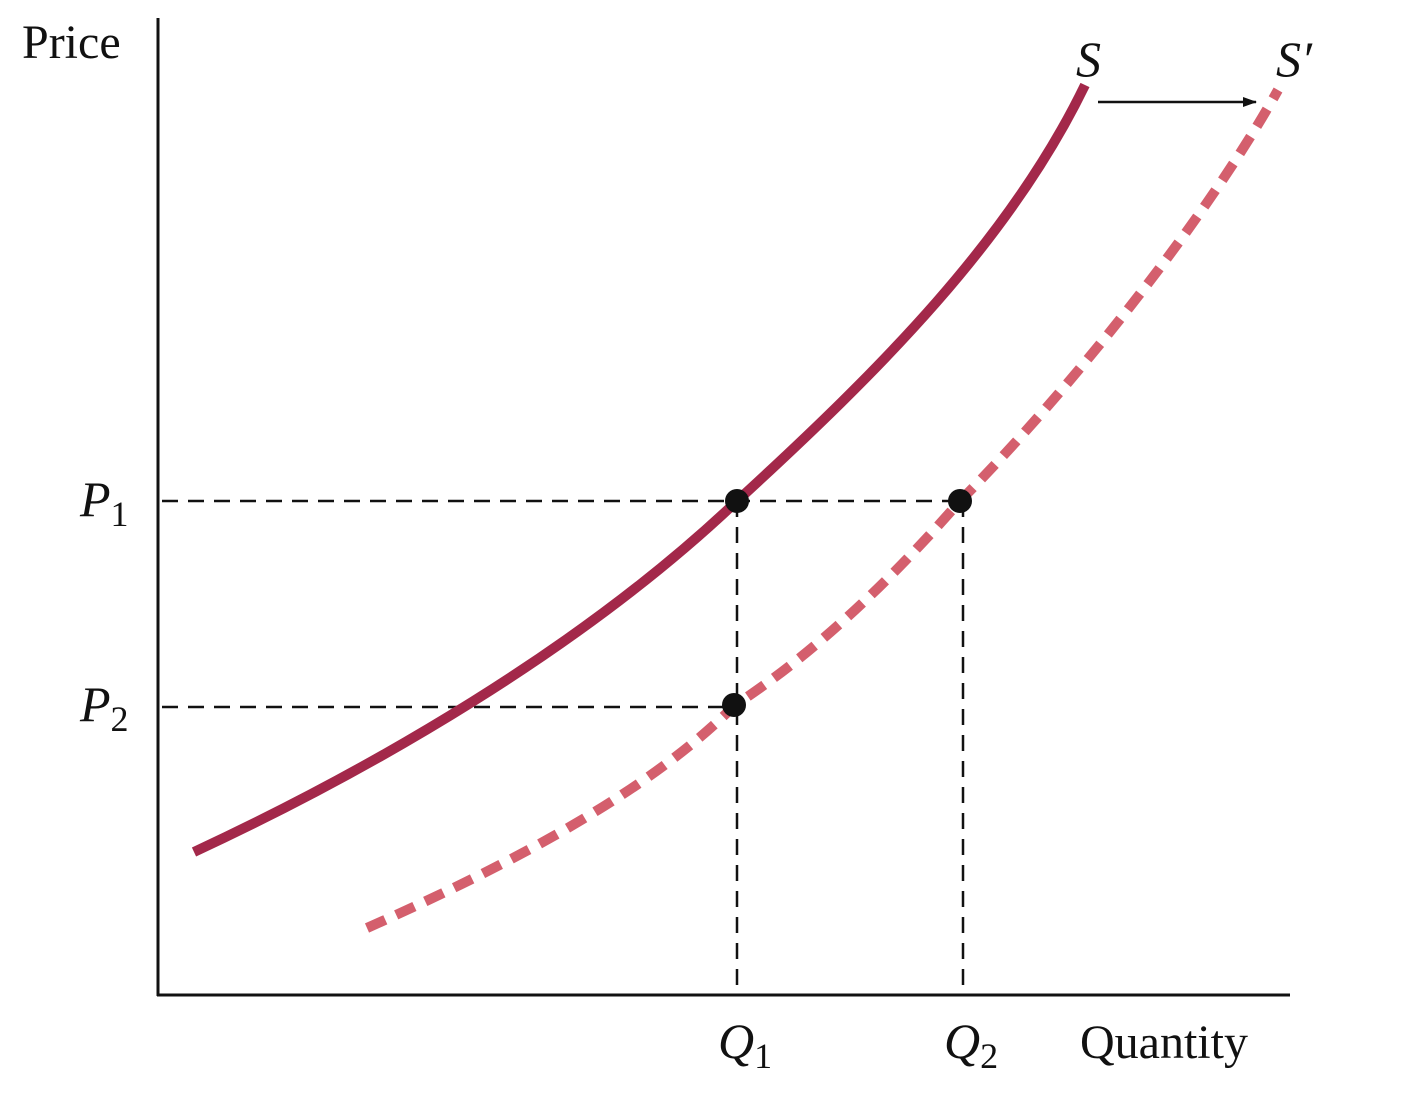 This screenshot has height=1112, width=1416. I want to click on curve-label-s: S, so click(1088, 59).